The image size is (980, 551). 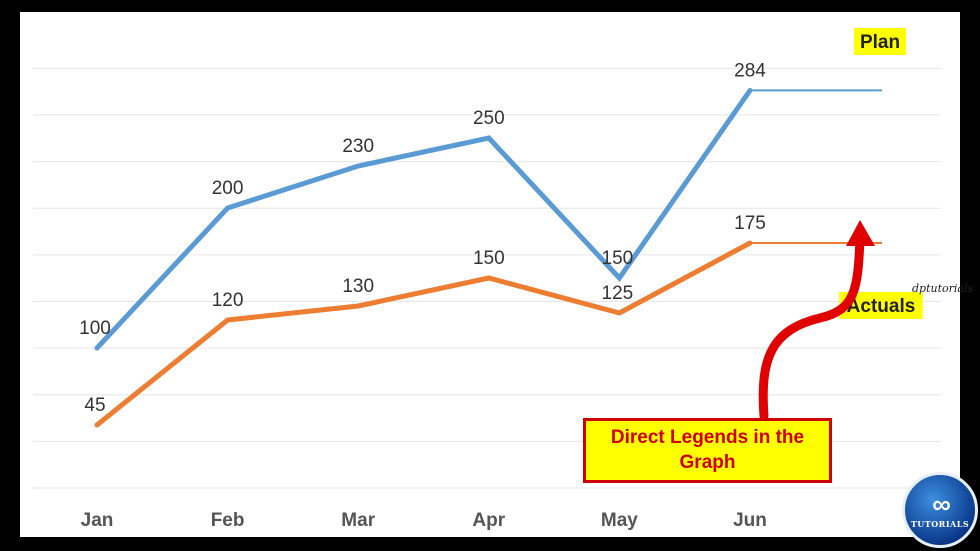 I want to click on data-label: 125, so click(x=618, y=293).